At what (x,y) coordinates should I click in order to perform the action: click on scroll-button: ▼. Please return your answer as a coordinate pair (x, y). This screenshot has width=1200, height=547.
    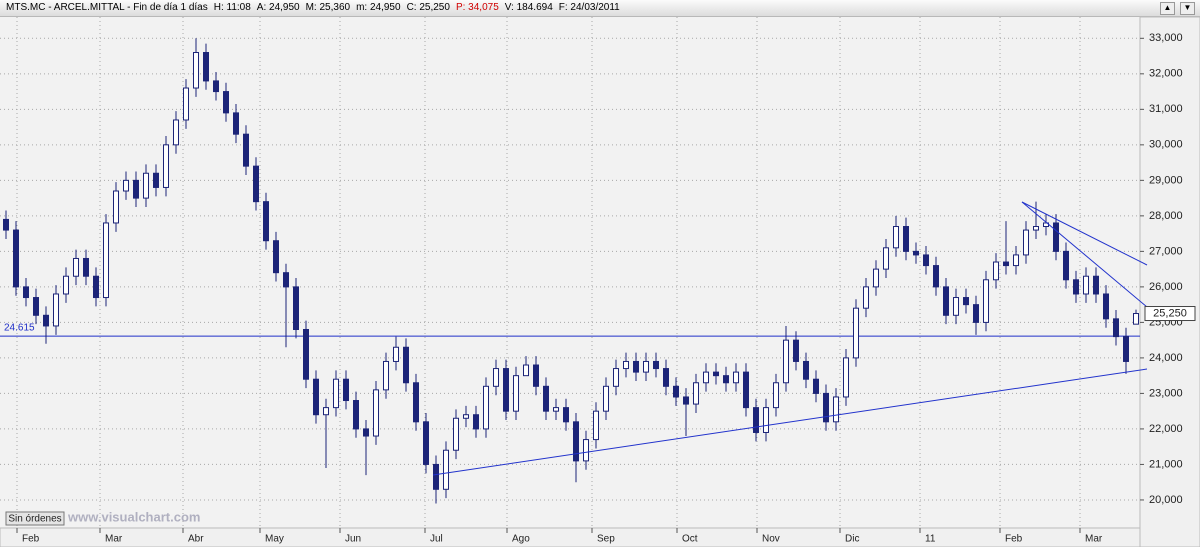
    Looking at the image, I should click on (1187, 8).